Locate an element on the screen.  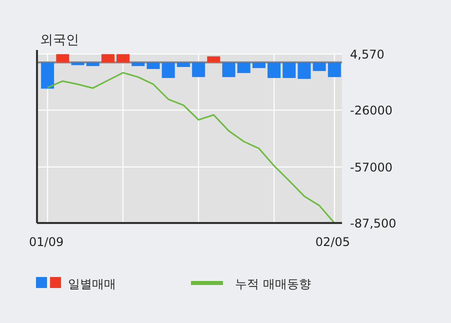
legend: 누적 매매동향 is located at coordinates (251, 284).